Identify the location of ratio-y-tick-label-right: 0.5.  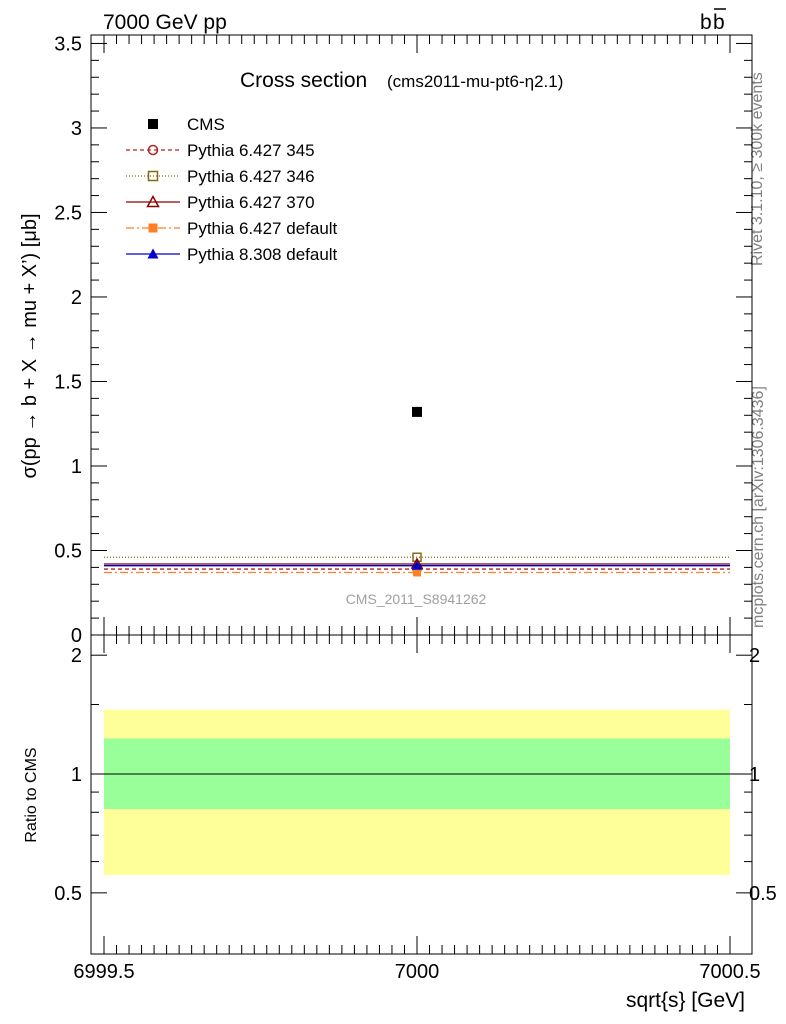
(763, 894).